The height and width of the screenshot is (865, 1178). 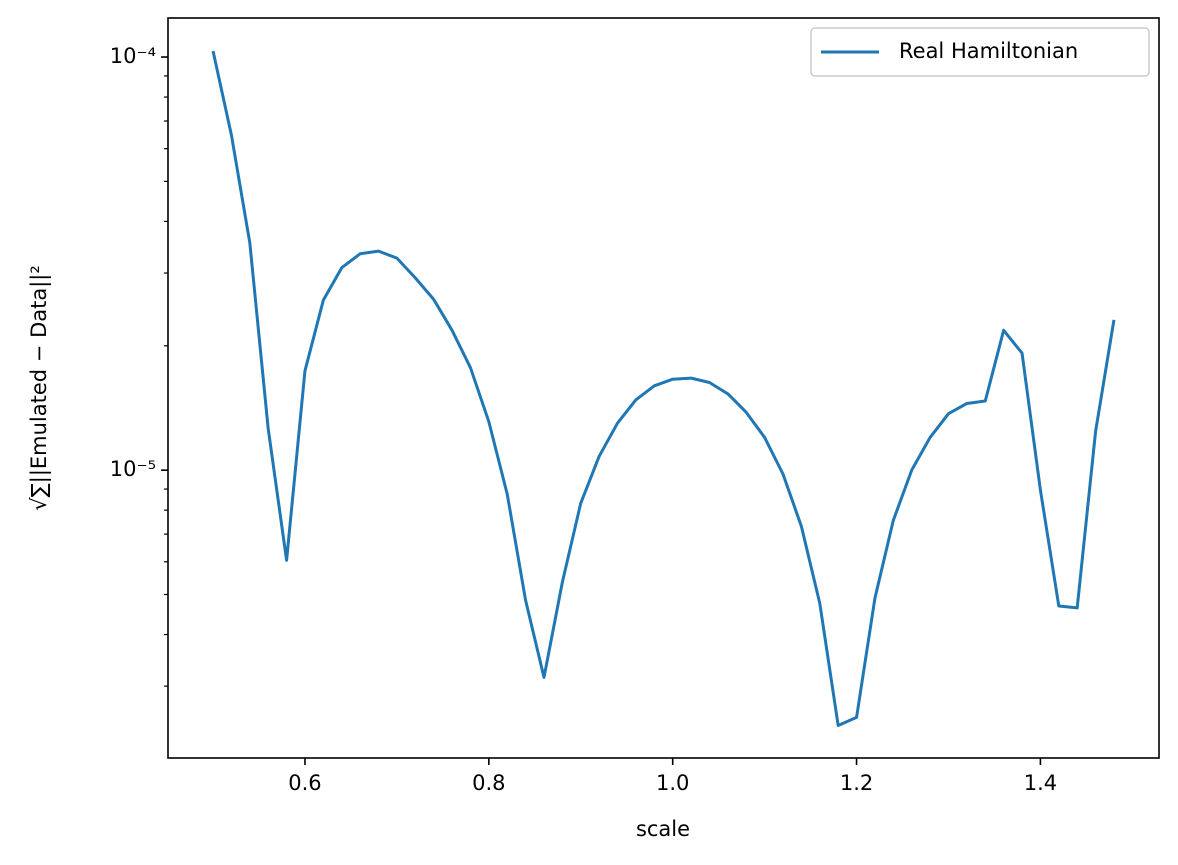 What do you see at coordinates (1040, 783) in the screenshot?
I see `x-tick-label: 1.4` at bounding box center [1040, 783].